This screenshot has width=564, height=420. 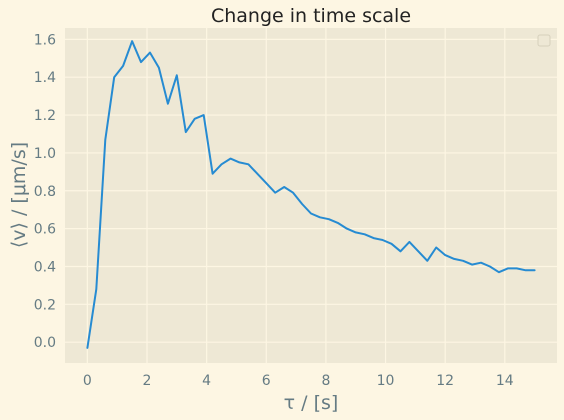 I want to click on x-tick-label: 10, so click(x=386, y=381).